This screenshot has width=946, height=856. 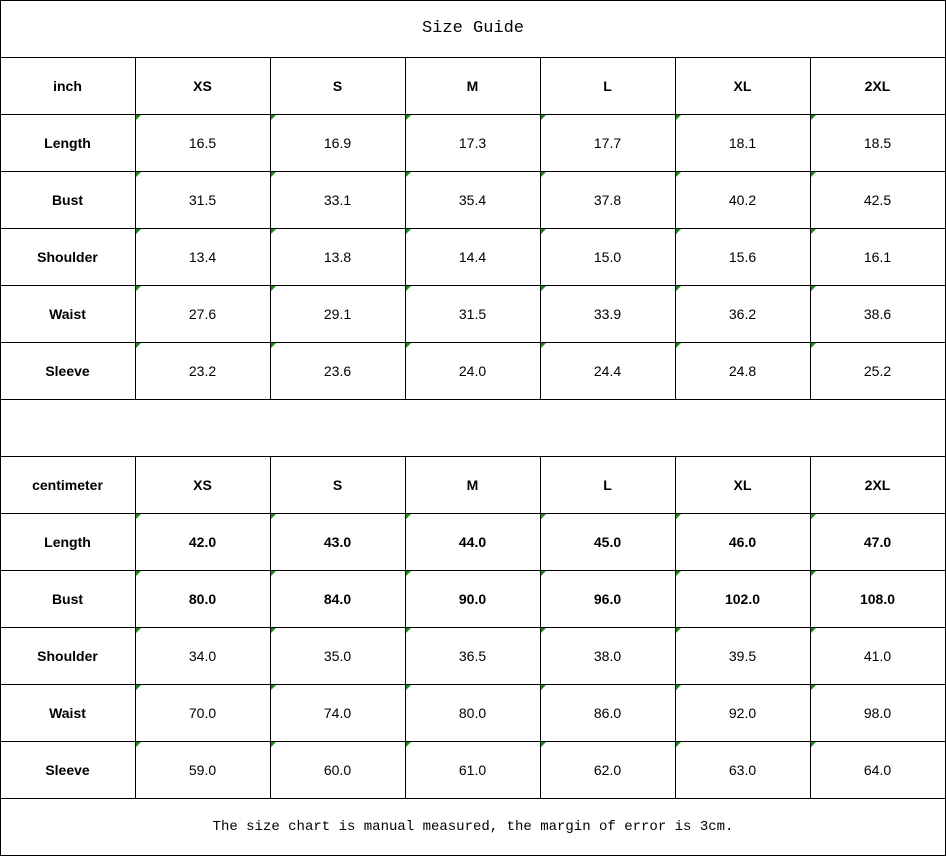 What do you see at coordinates (877, 769) in the screenshot?
I see `table-cell: 64.0` at bounding box center [877, 769].